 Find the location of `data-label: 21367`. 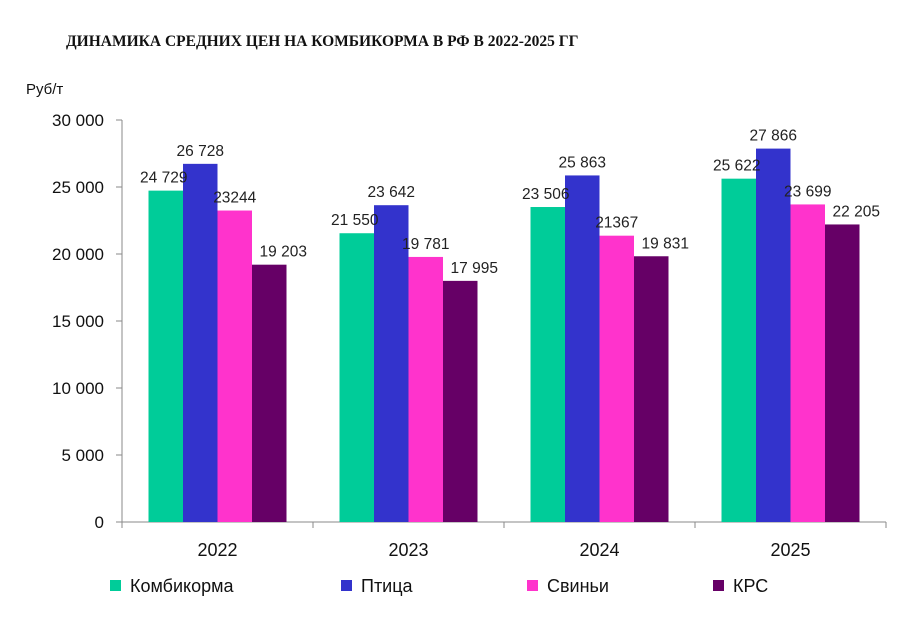

data-label: 21367 is located at coordinates (616, 223).